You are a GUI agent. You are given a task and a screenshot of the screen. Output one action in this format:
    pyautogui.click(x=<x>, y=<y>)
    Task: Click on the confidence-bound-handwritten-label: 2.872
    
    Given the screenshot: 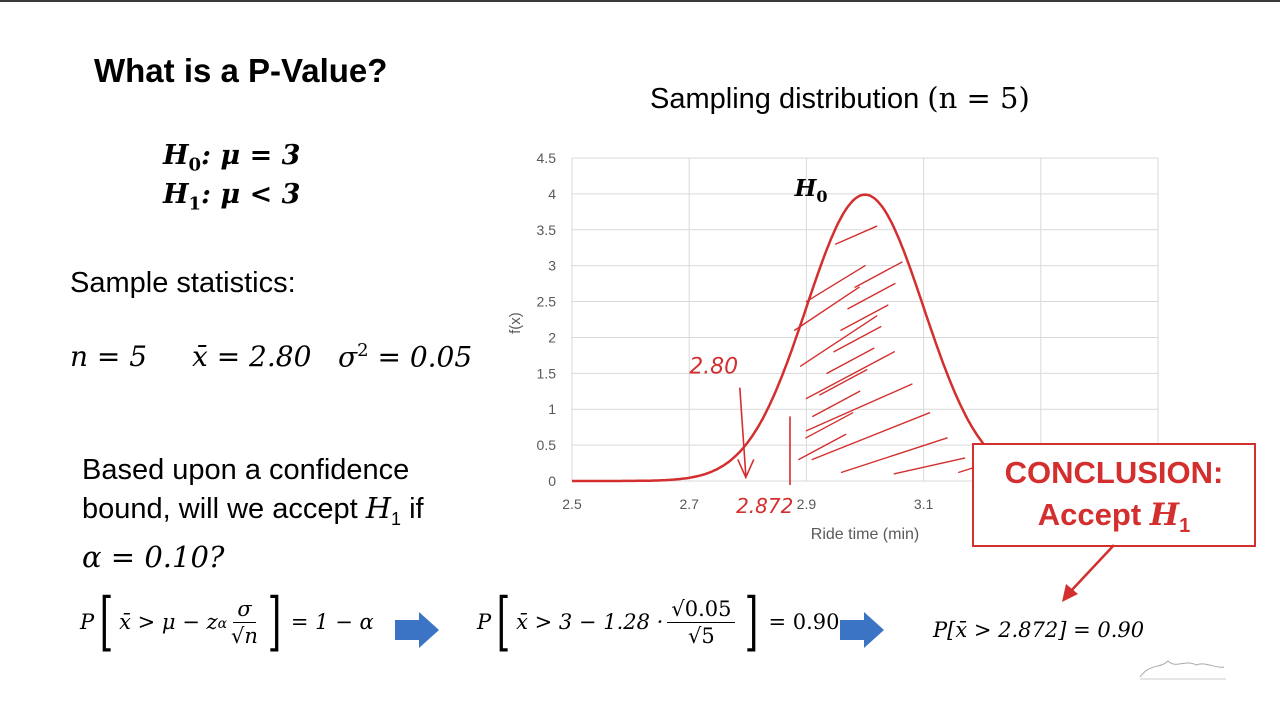 What is the action you would take?
    pyautogui.click(x=764, y=506)
    